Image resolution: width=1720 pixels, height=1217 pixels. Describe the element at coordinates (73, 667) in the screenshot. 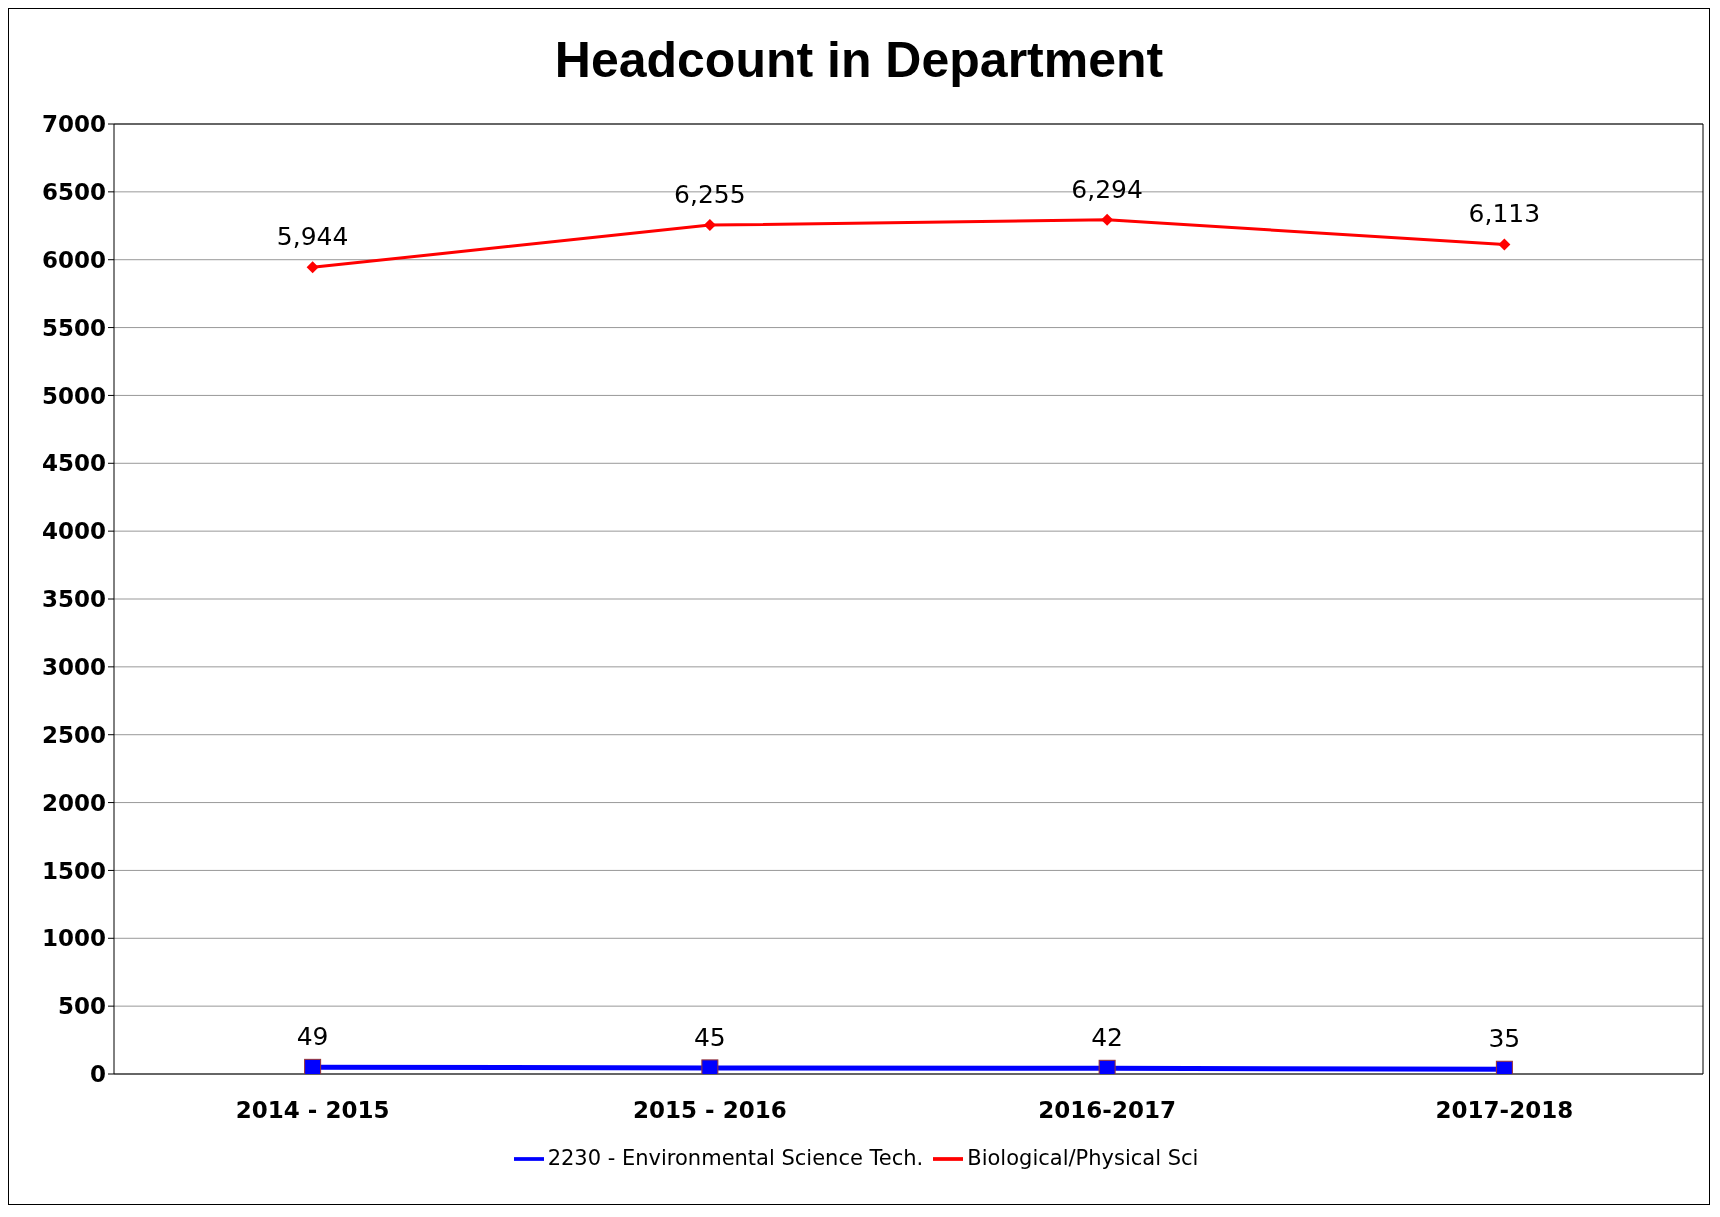

I see `y-tick-label: 3000` at that location.